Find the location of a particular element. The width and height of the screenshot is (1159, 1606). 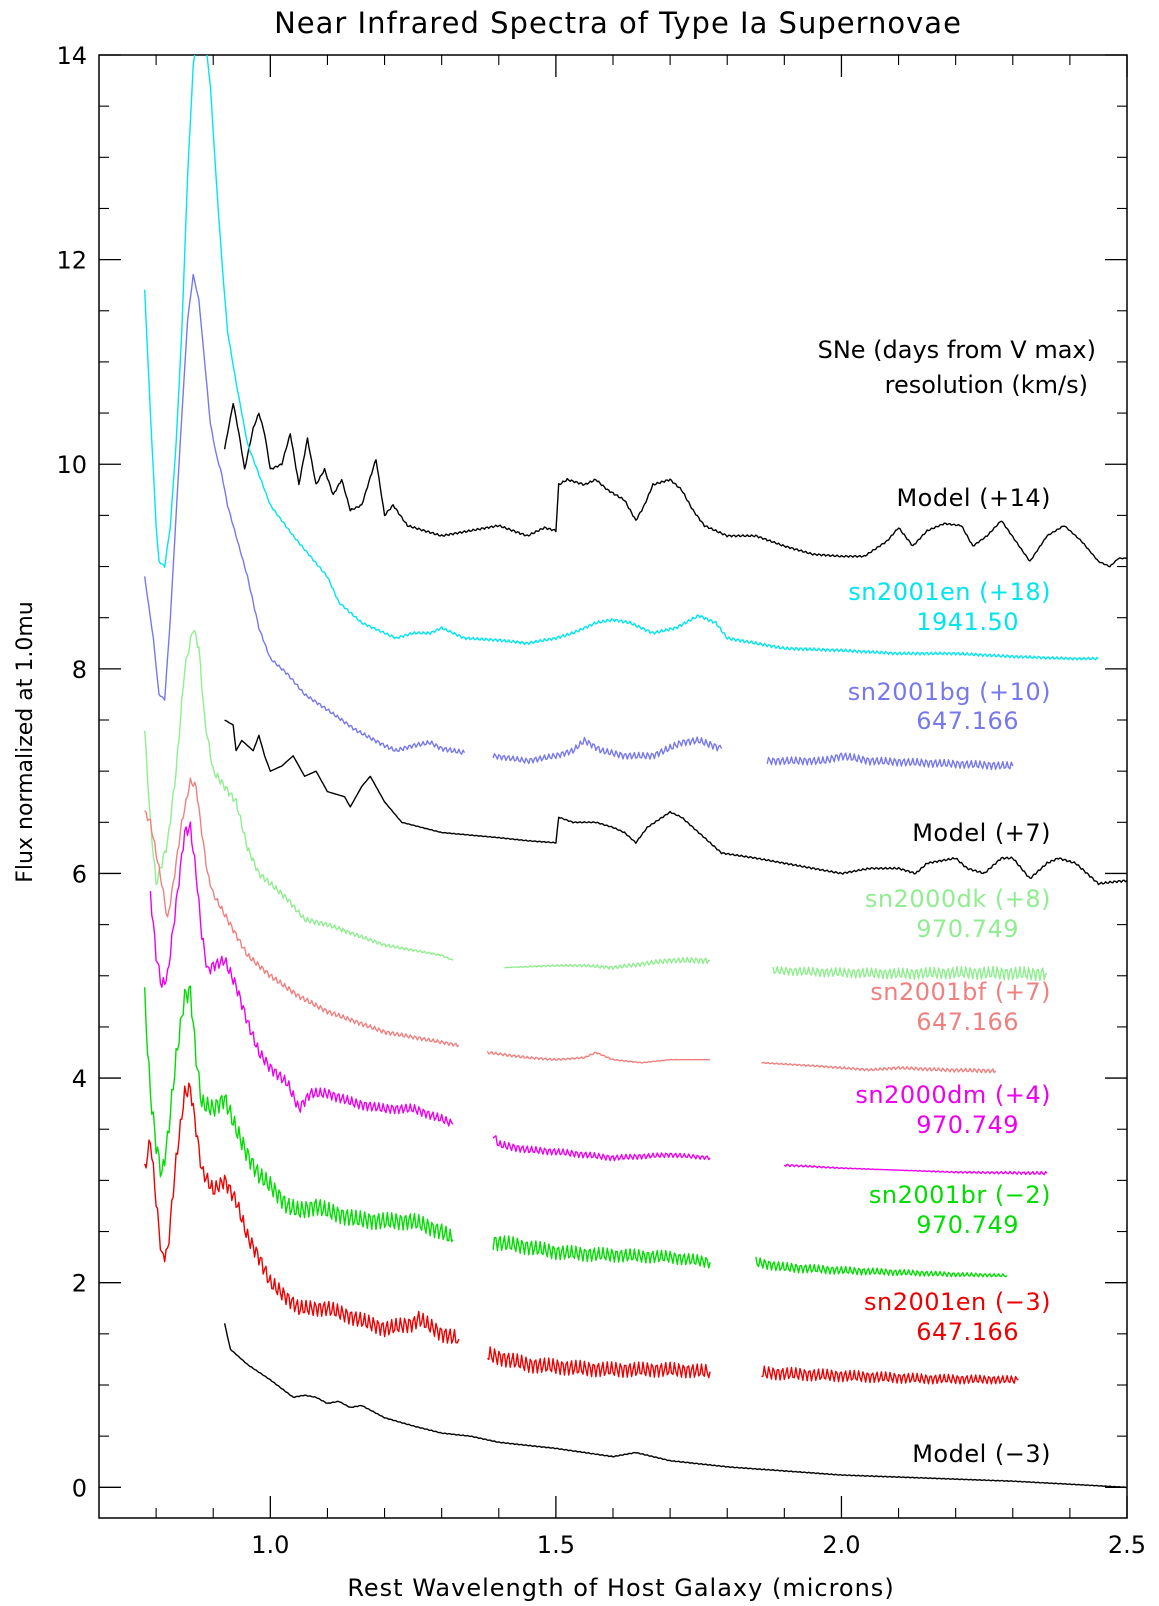

series-label-sn2001en-18: sn2001en (+18) is located at coordinates (949, 592).